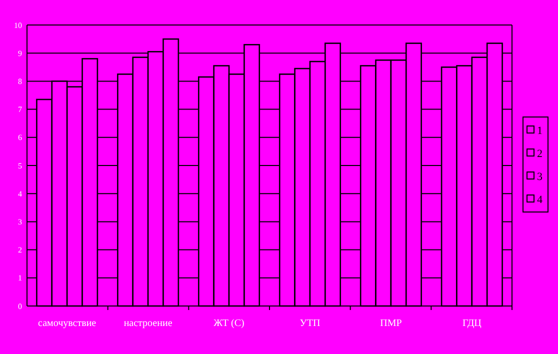 The width and height of the screenshot is (558, 354). Describe the element at coordinates (20, 165) in the screenshot. I see `y-tick-label: 5` at that location.